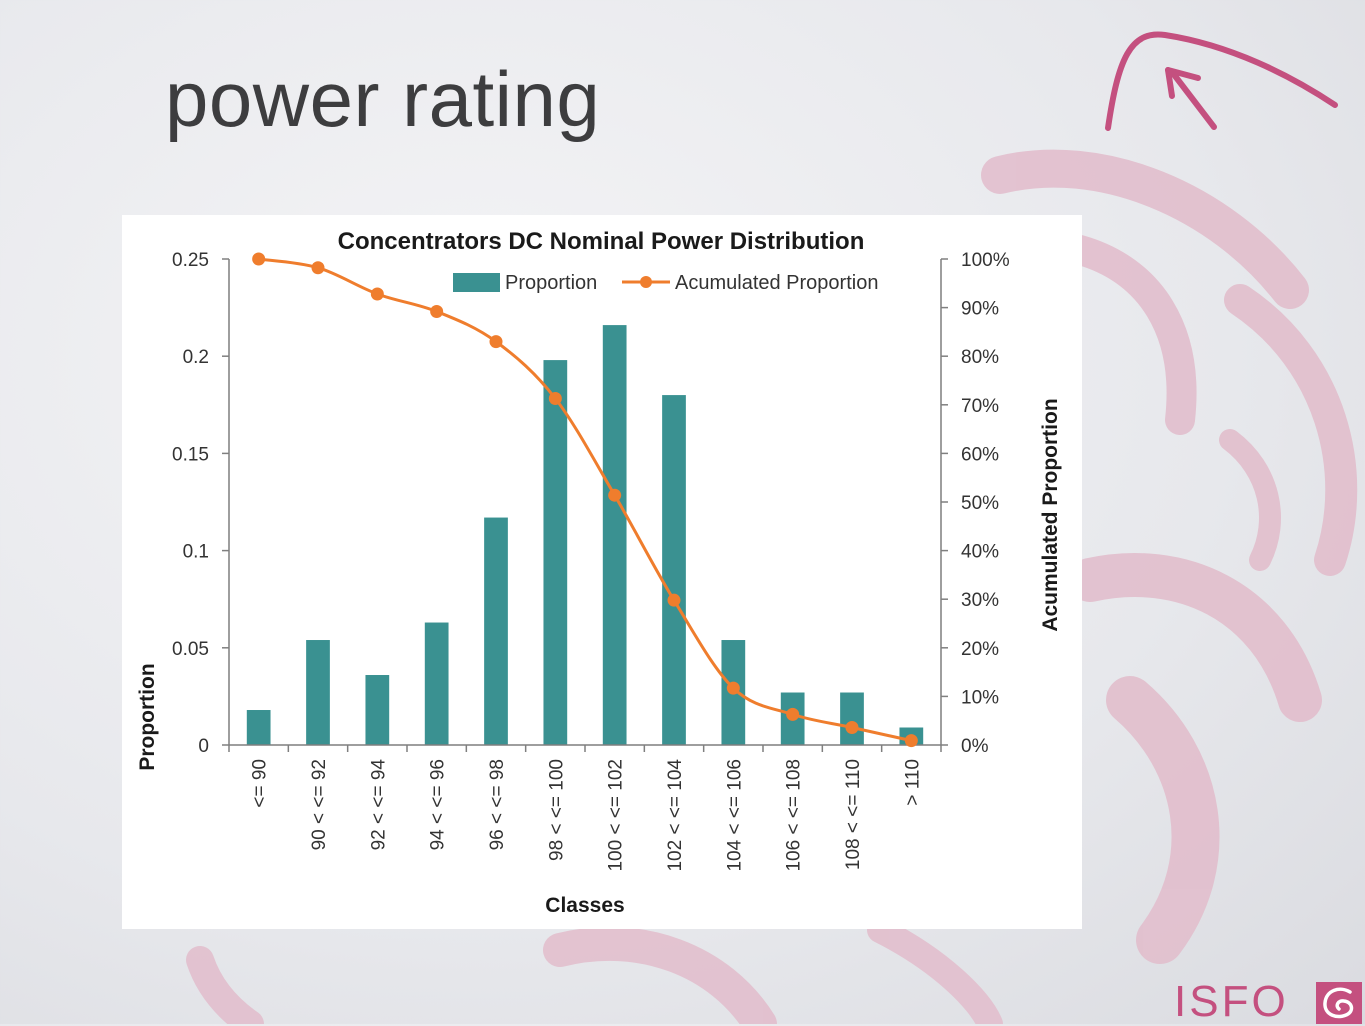 The height and width of the screenshot is (1026, 1365). I want to click on slide-title: power rating, so click(383, 99).